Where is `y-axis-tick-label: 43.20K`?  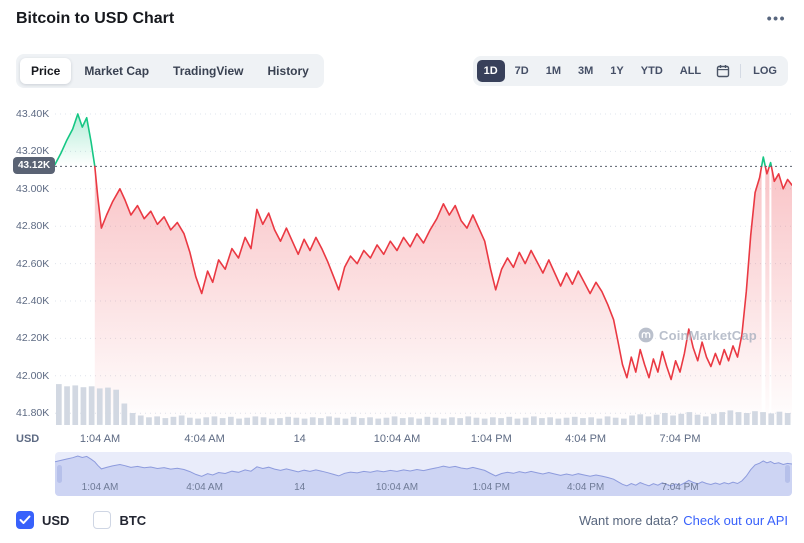 y-axis-tick-label: 43.20K is located at coordinates (33, 151).